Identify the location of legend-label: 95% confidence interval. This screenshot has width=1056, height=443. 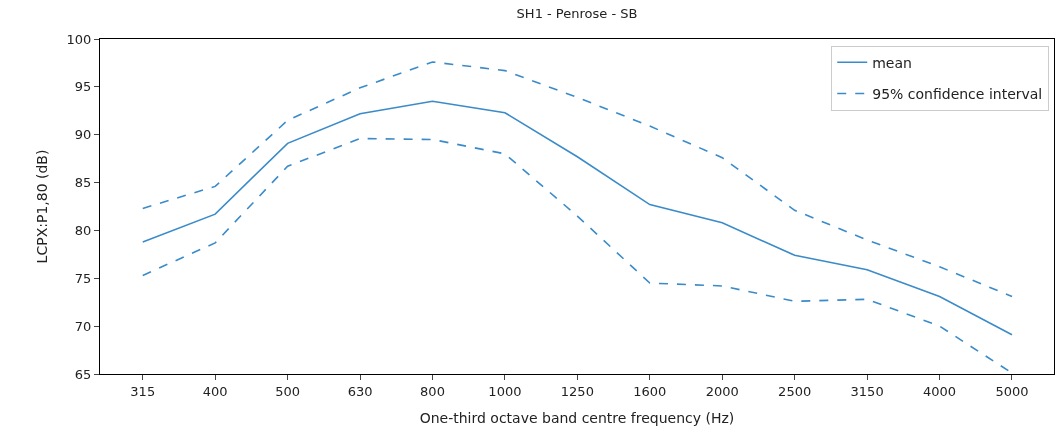
(957, 93).